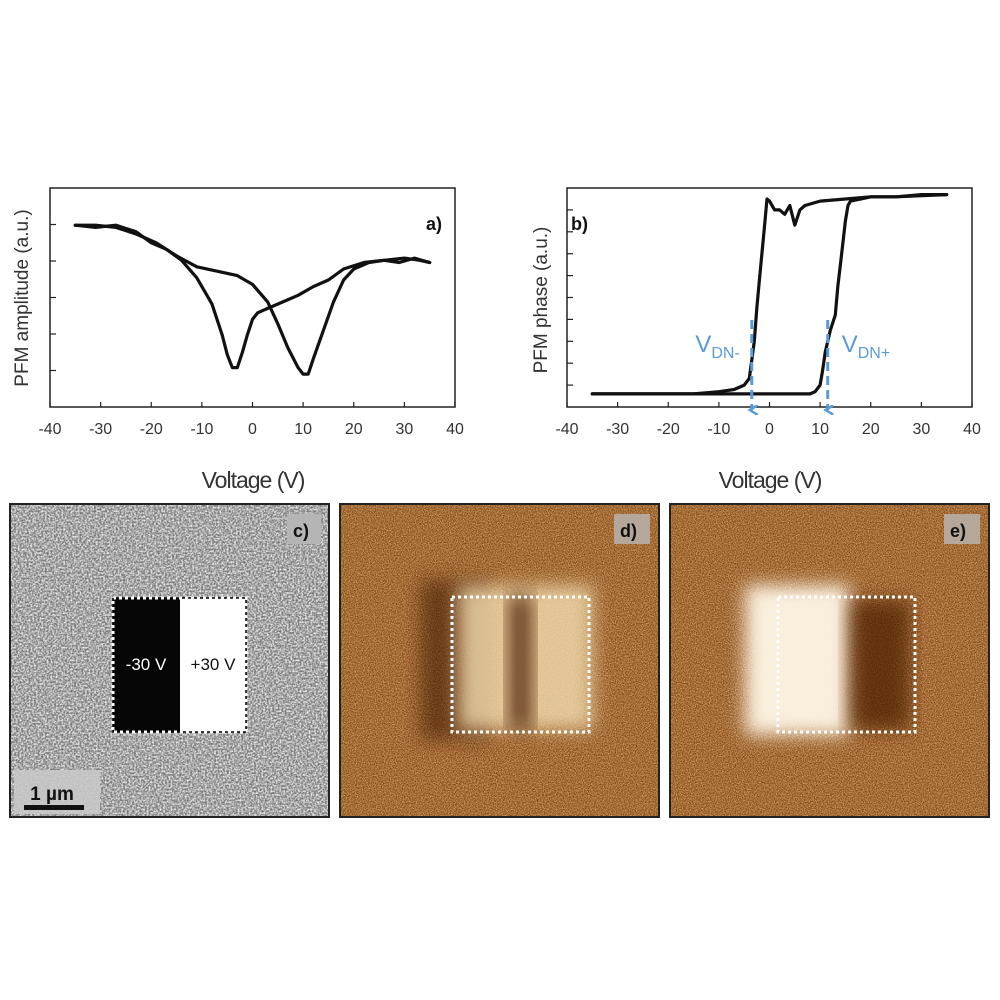 The width and height of the screenshot is (1000, 1000). What do you see at coordinates (579, 224) in the screenshot?
I see `chart-b-panel-label: b)` at bounding box center [579, 224].